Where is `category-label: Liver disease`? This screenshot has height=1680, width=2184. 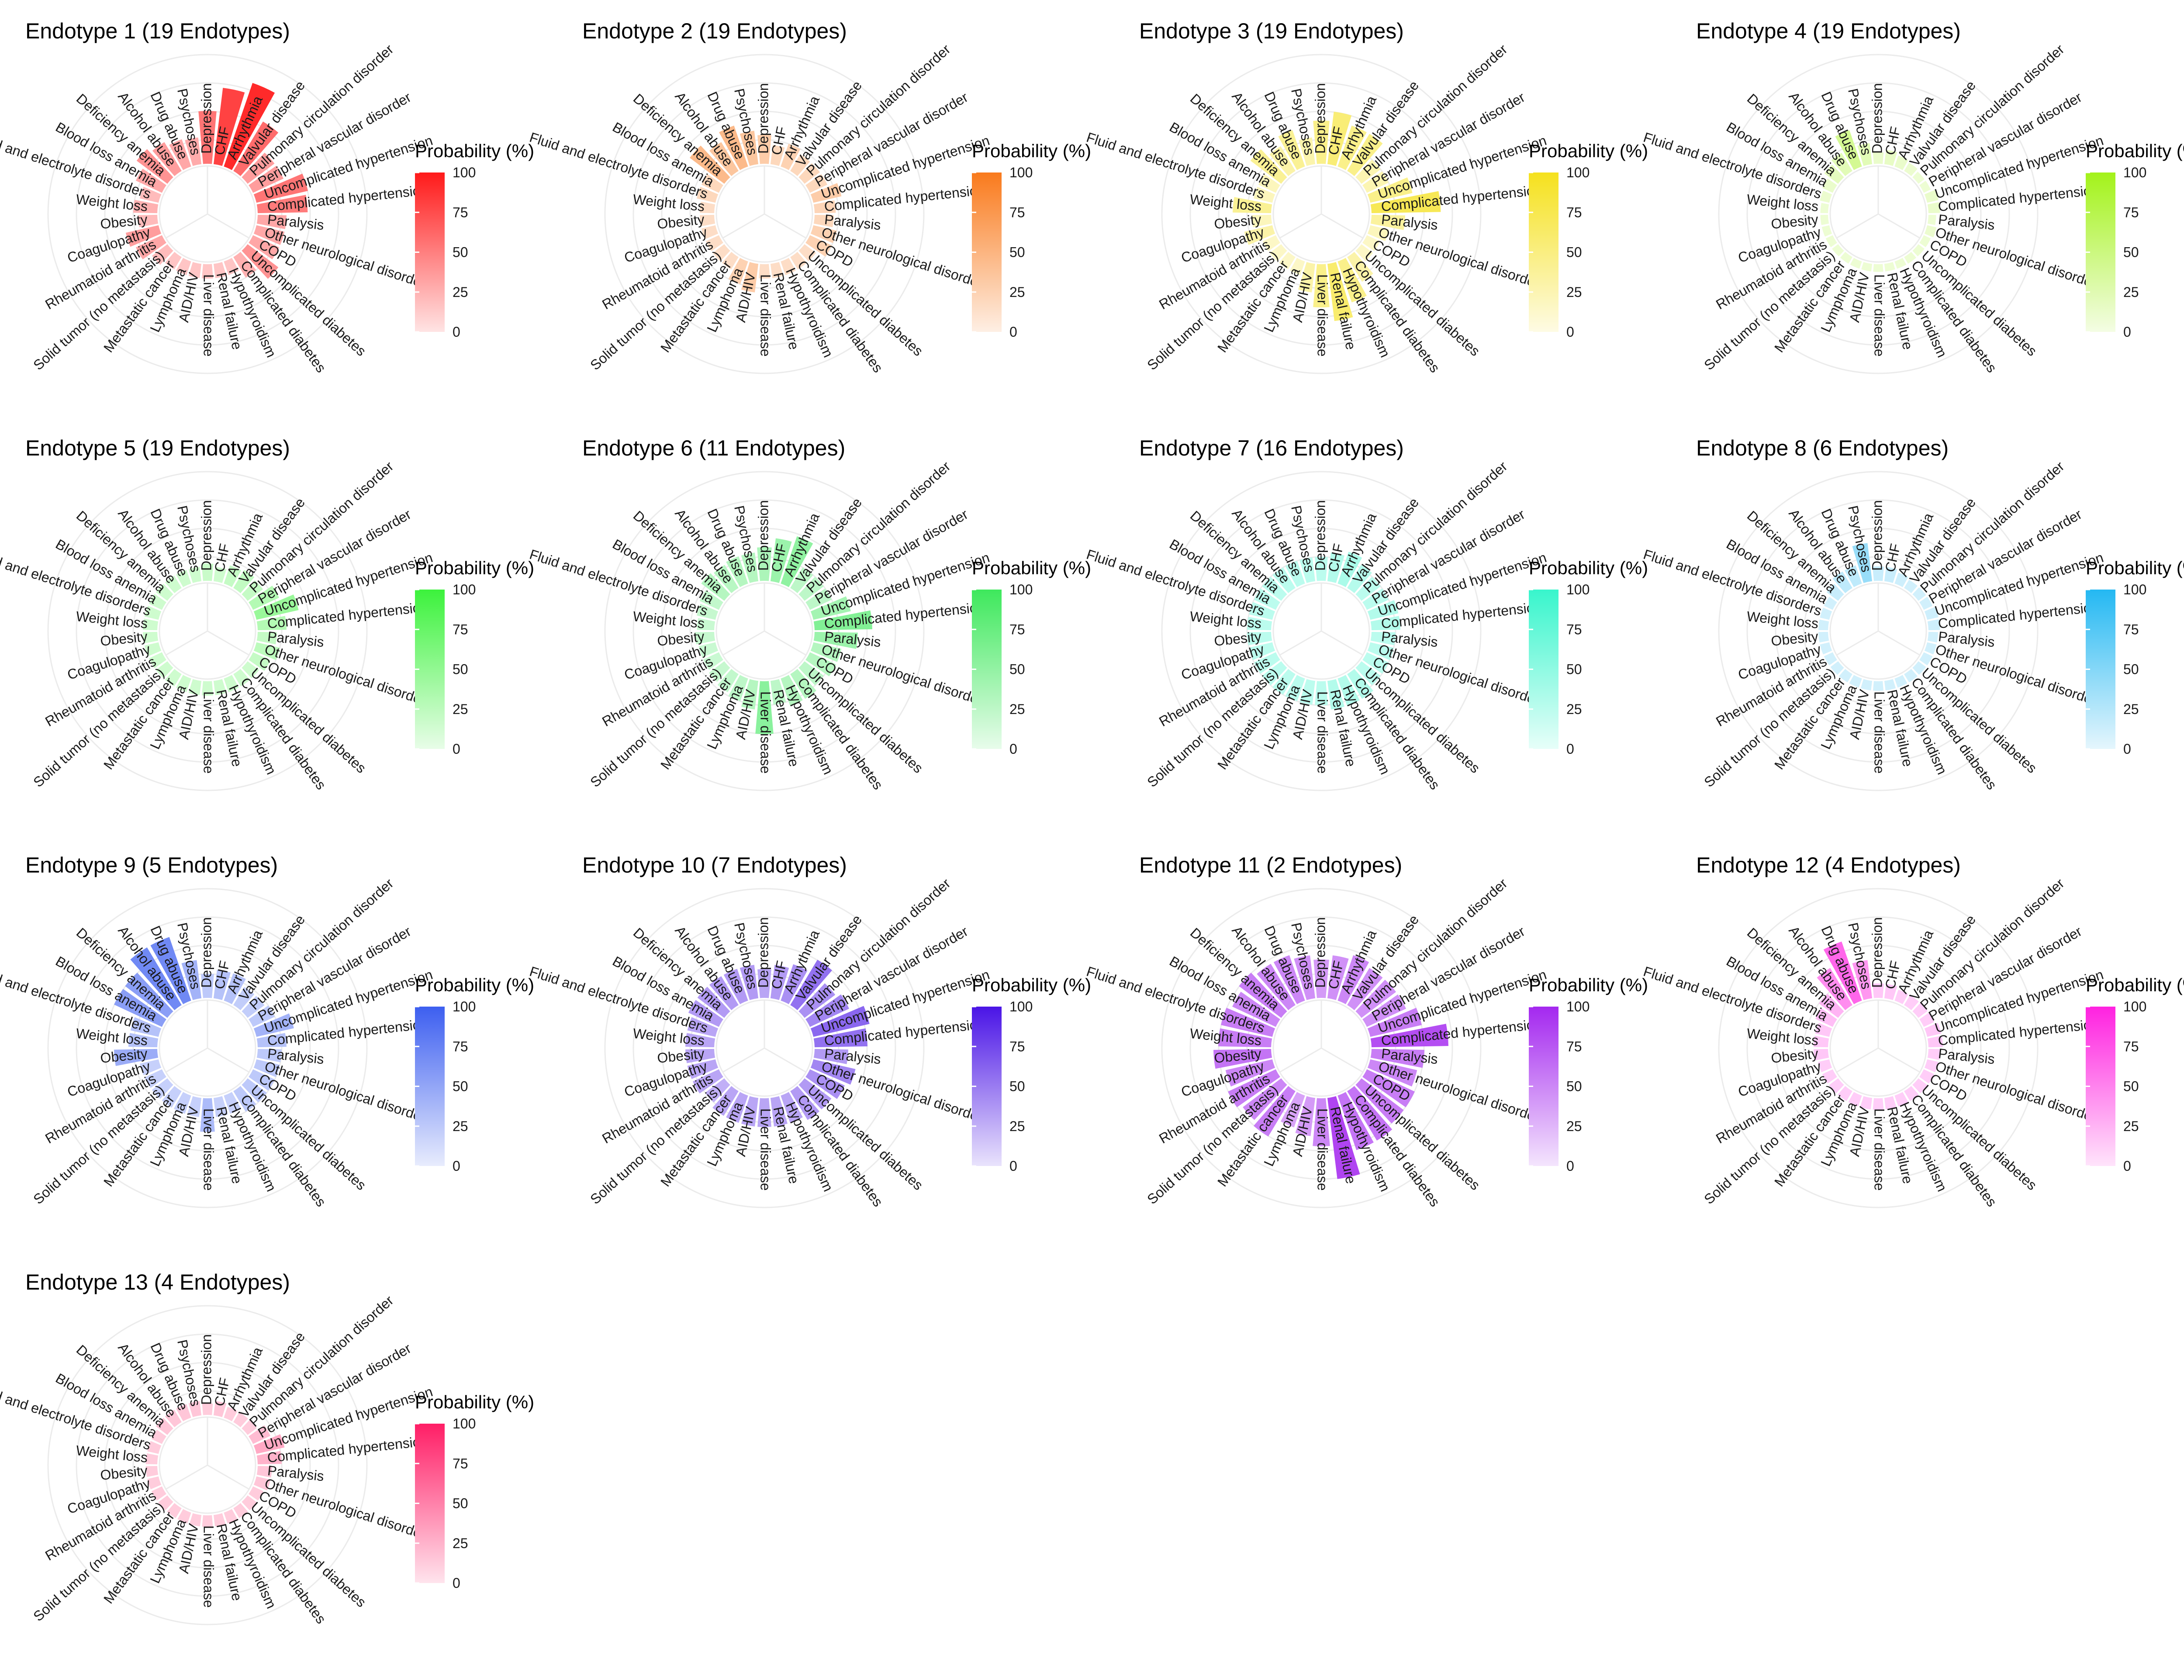
category-label: Liver disease is located at coordinates (1322, 1149).